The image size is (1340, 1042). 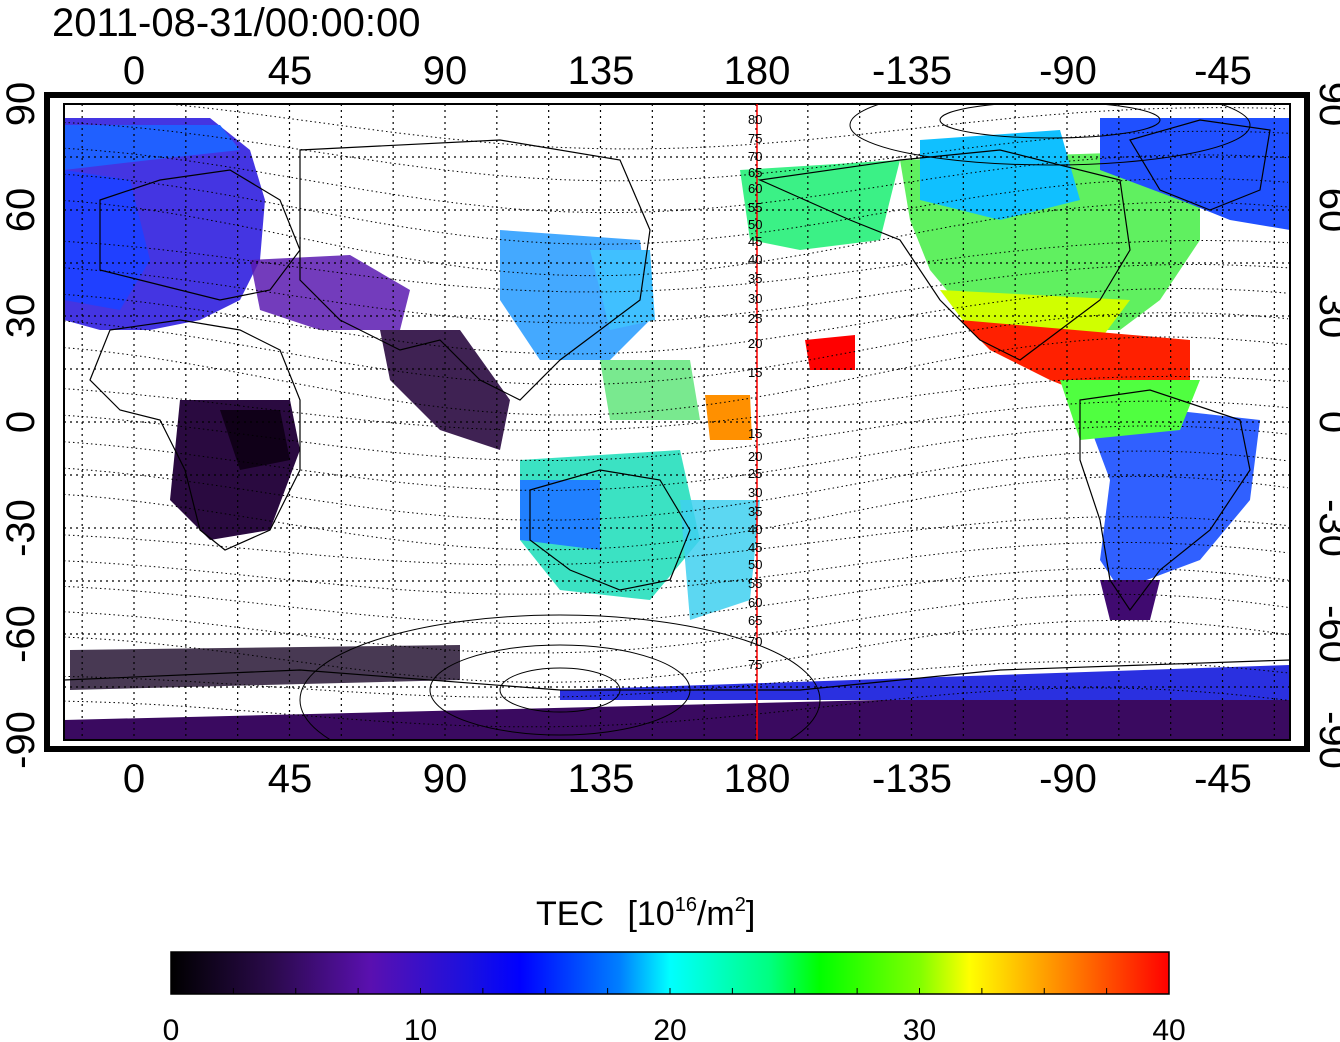 I want to click on top-longitude-tick: 45, so click(x=290, y=71).